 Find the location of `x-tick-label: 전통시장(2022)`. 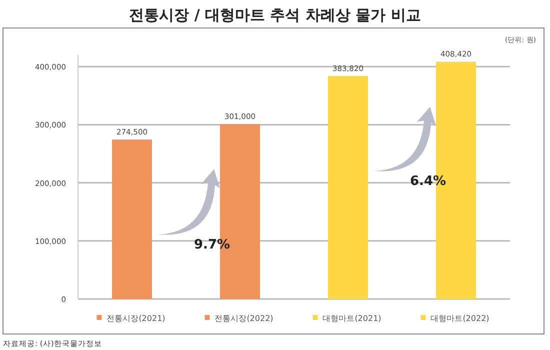

x-tick-label: 전통시장(2022) is located at coordinates (244, 318).